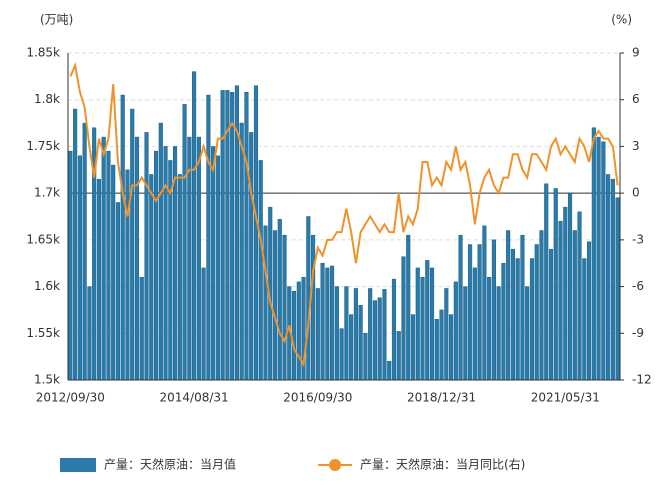 Image resolution: width=657 pixels, height=485 pixels. I want to click on y-tick-label: 1.8k, so click(47, 99).